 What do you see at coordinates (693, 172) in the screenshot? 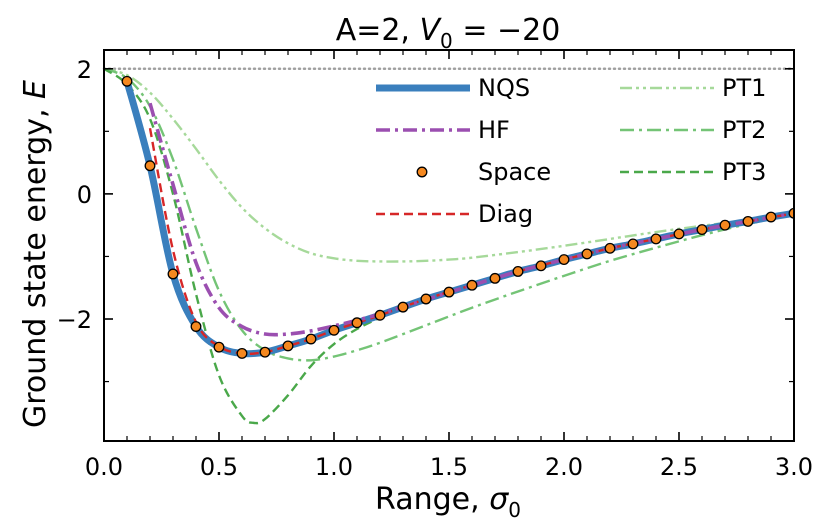
I see `legend-entry-pt3: PT3` at bounding box center [693, 172].